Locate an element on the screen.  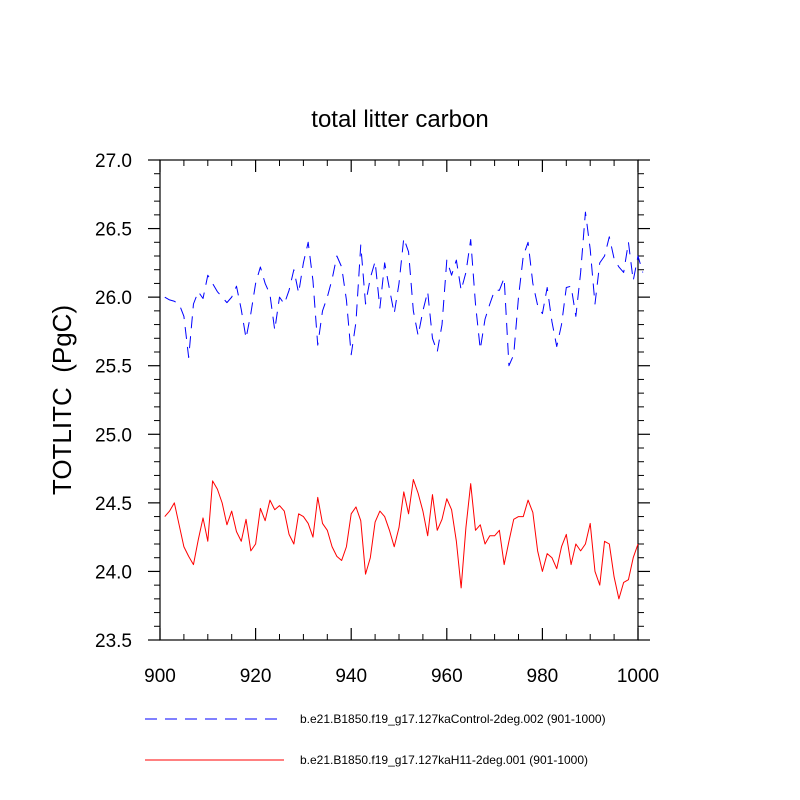
x-tick-label: 920 is located at coordinates (256, 676).